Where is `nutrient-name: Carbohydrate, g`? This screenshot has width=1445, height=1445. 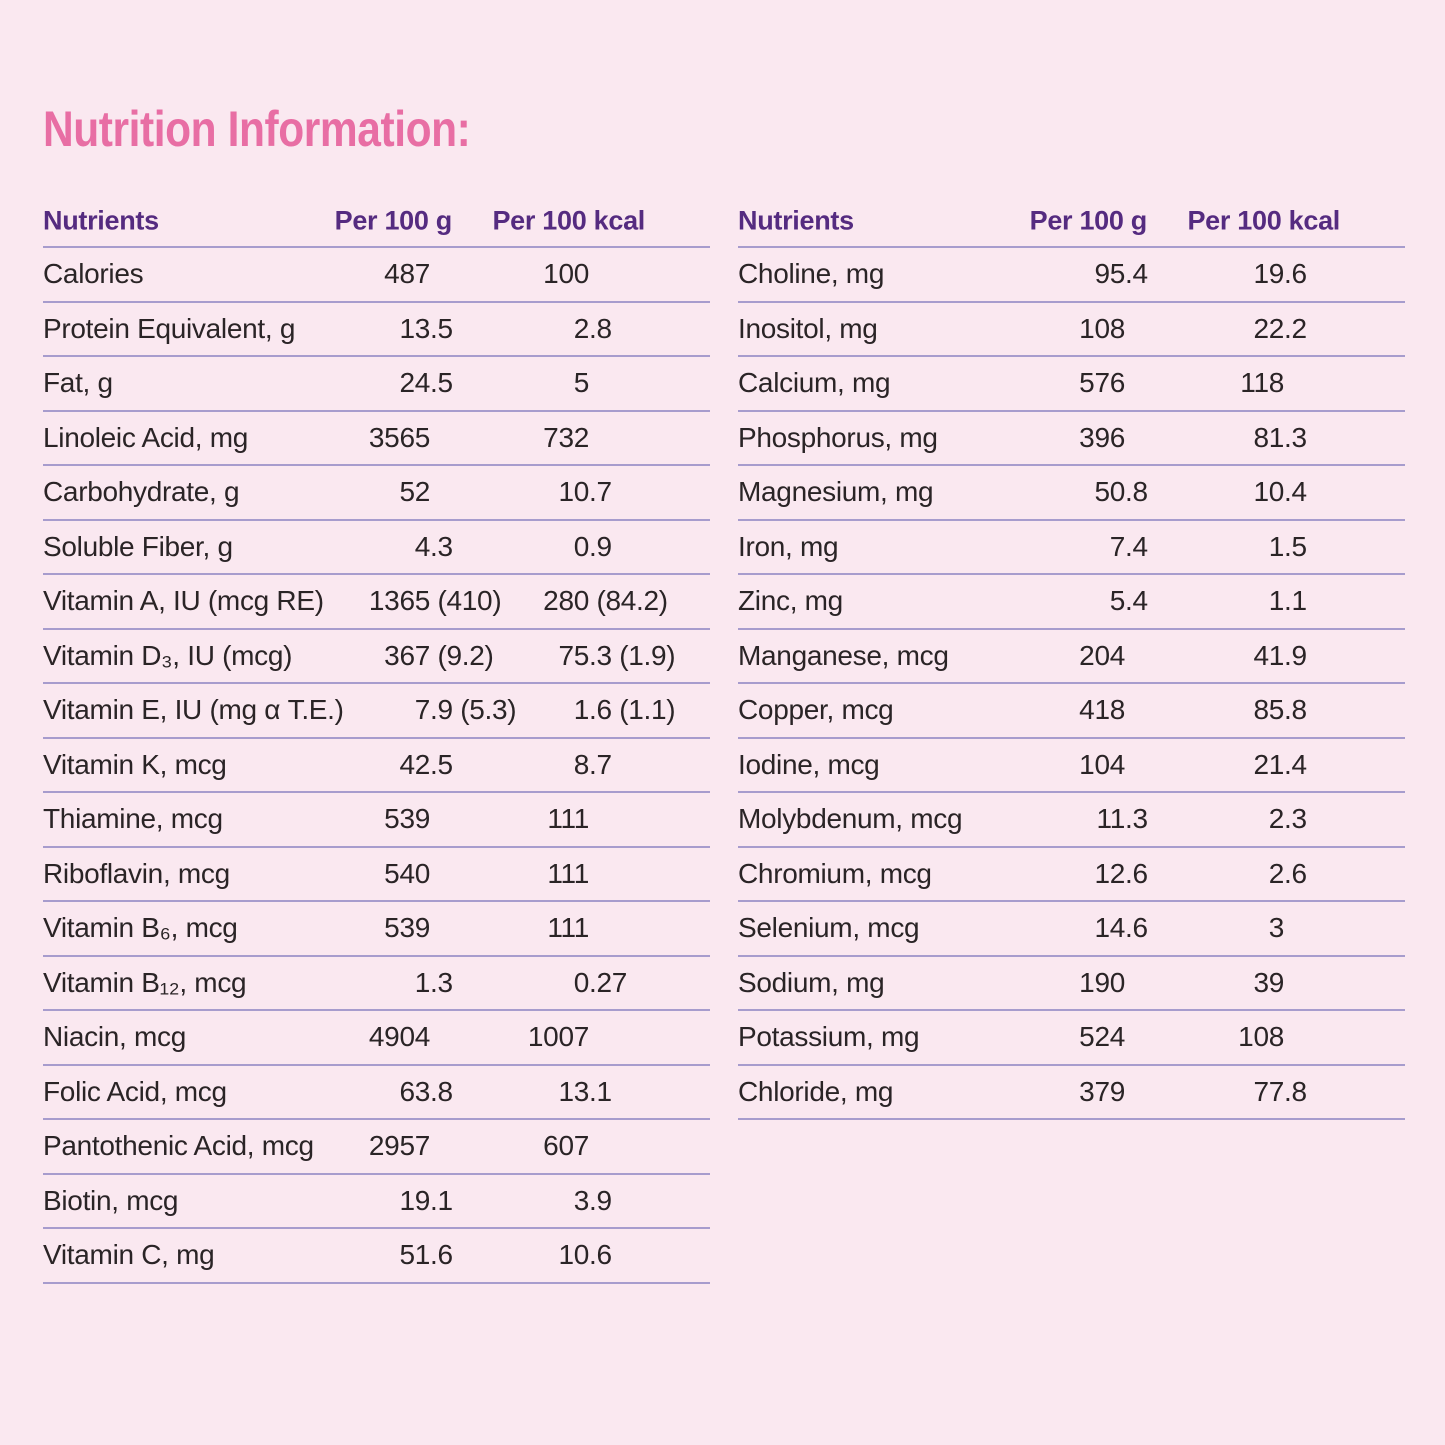 nutrient-name: Carbohydrate, g is located at coordinates (141, 492).